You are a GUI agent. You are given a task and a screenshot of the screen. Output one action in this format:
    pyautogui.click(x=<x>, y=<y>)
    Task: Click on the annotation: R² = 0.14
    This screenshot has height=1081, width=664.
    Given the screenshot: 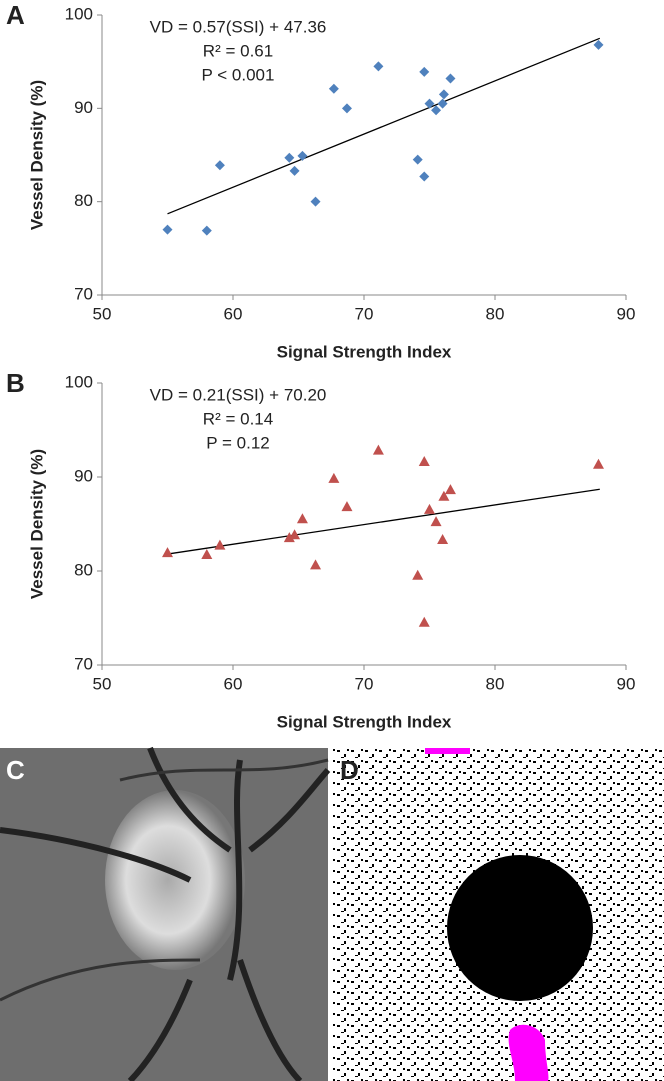 What is the action you would take?
    pyautogui.click(x=238, y=418)
    